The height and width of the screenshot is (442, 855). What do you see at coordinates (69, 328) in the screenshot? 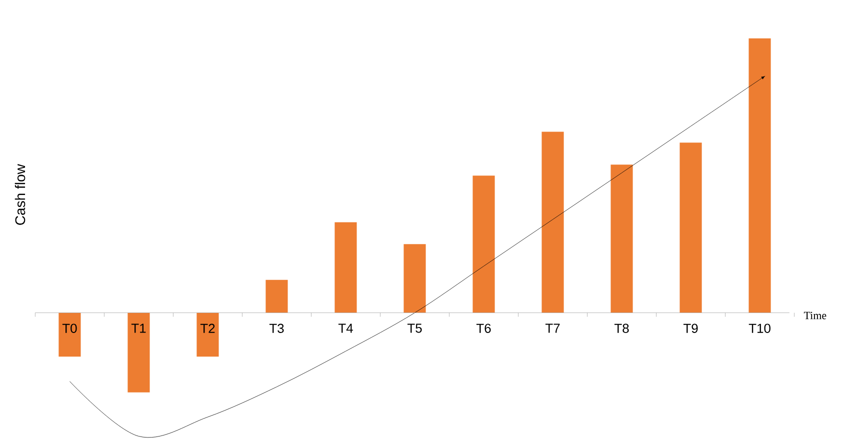
I see `x-tick-label: T0` at bounding box center [69, 328].